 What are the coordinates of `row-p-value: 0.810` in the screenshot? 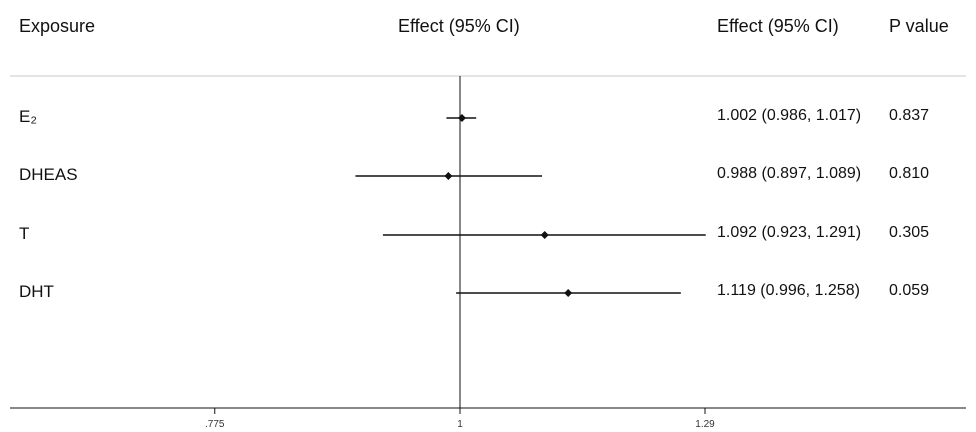 It's located at (909, 173).